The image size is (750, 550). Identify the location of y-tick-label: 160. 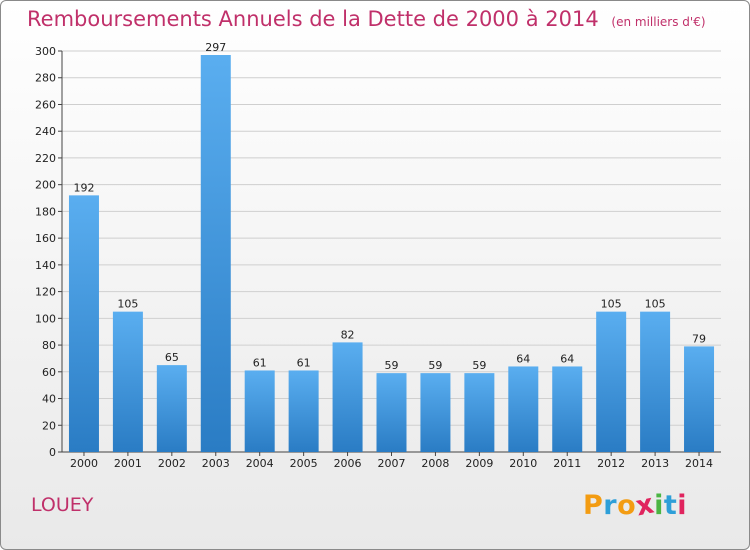
(45, 238).